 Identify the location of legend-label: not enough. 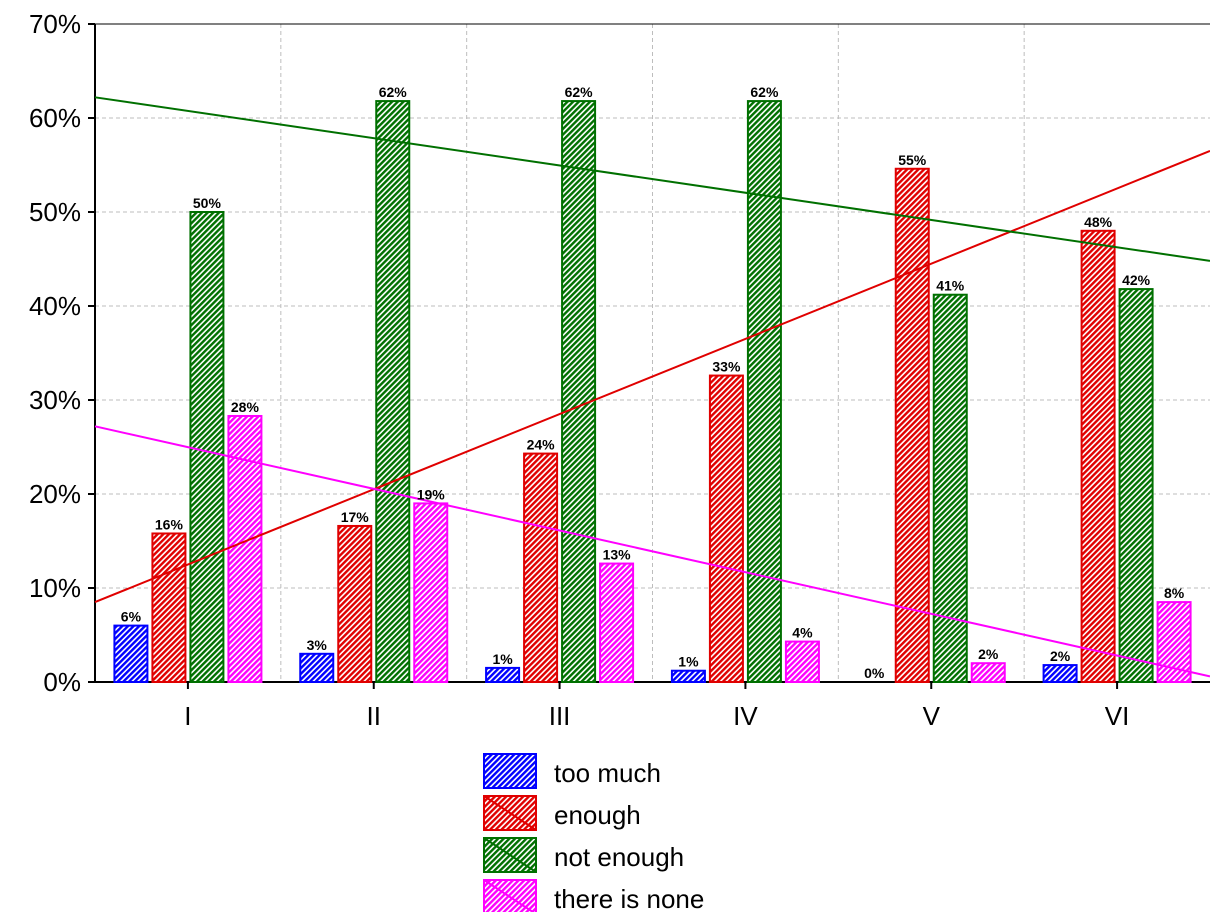
(619, 857).